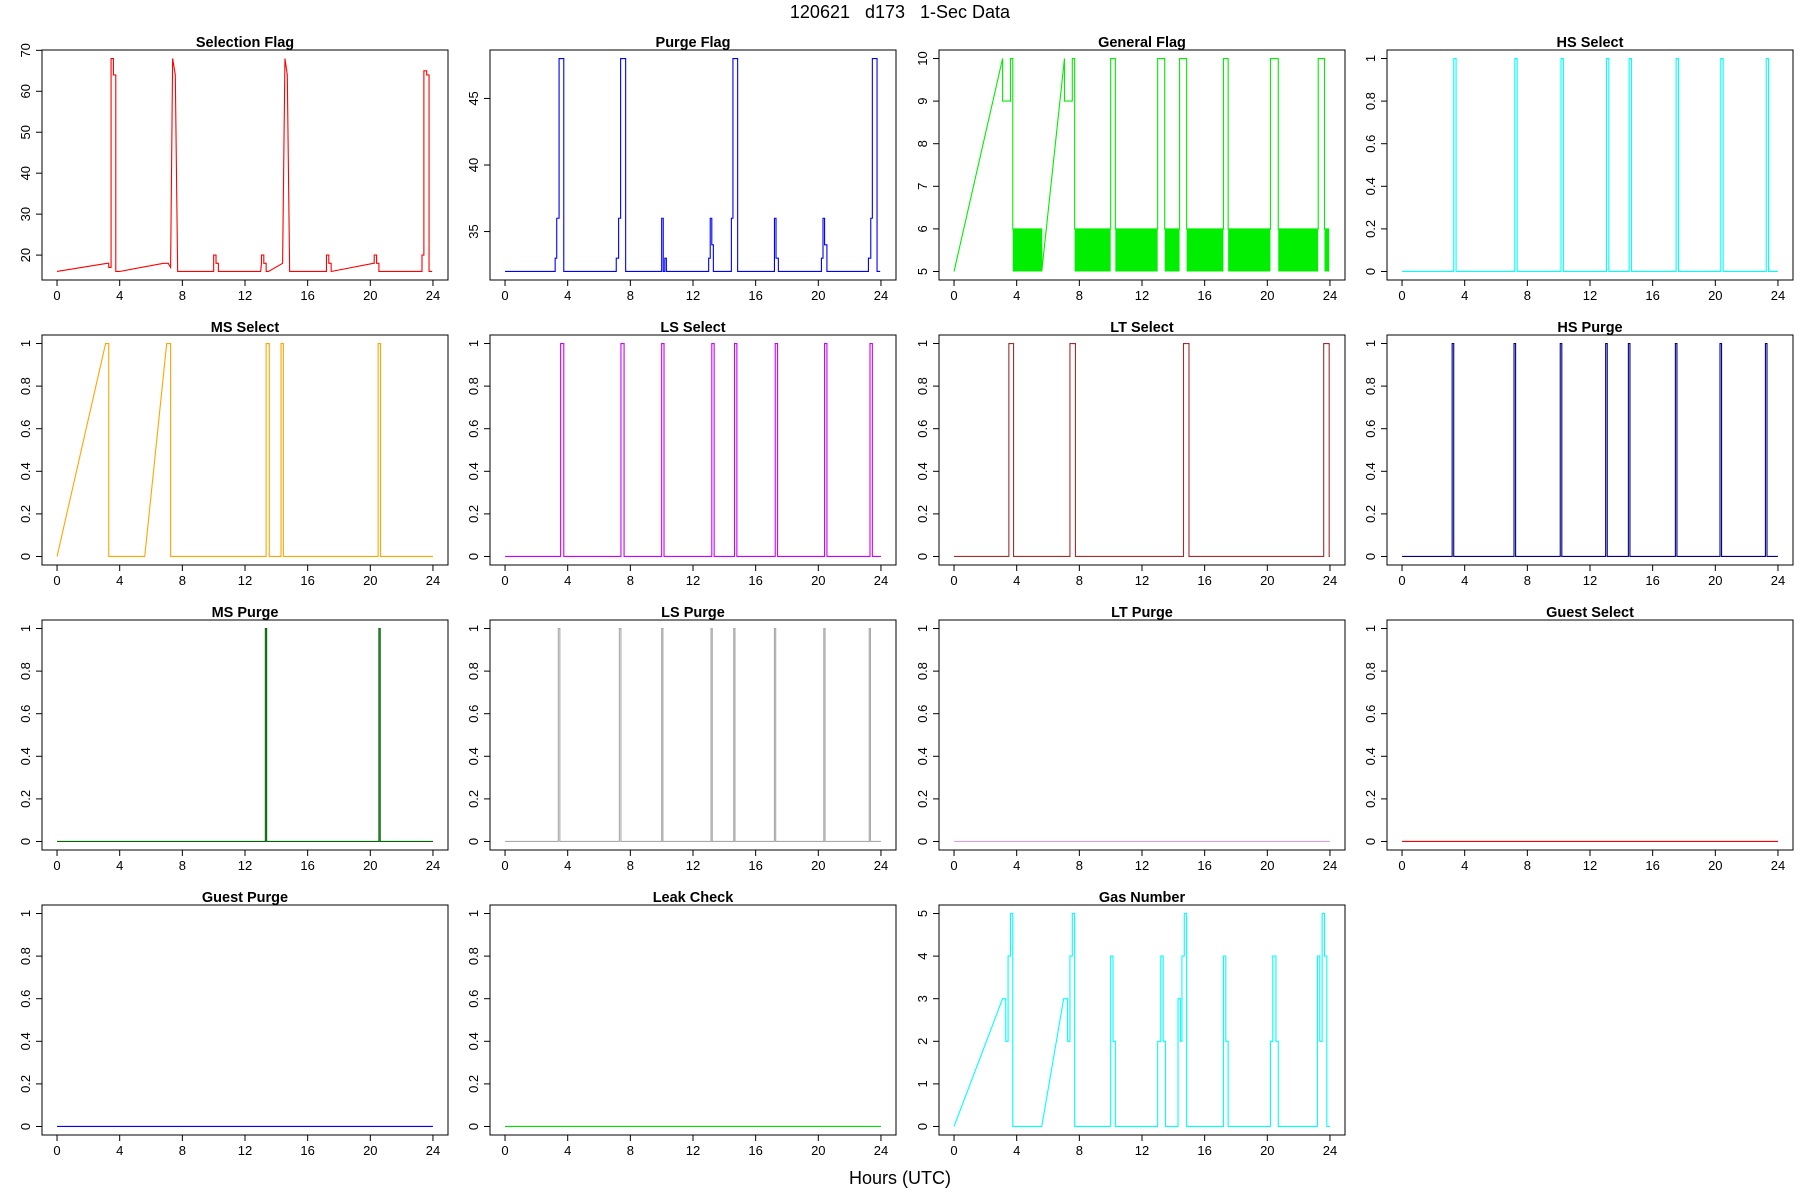  Describe the element at coordinates (25, 132) in the screenshot. I see `y-tick-label: 50` at that location.